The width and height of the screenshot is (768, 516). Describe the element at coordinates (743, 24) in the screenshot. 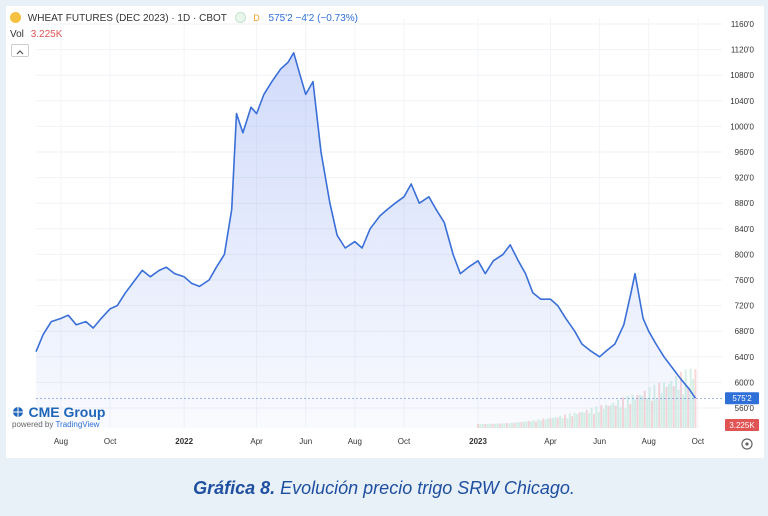

I see `y-tick-label: 1160'0` at that location.